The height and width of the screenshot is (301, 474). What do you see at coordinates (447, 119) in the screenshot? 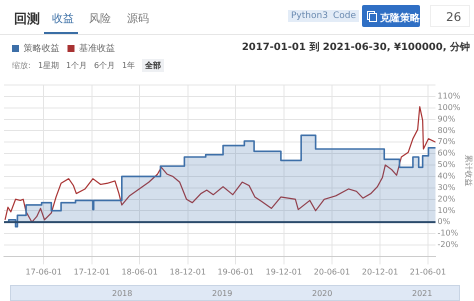
I see `y-tick-label: 90%` at bounding box center [447, 119].